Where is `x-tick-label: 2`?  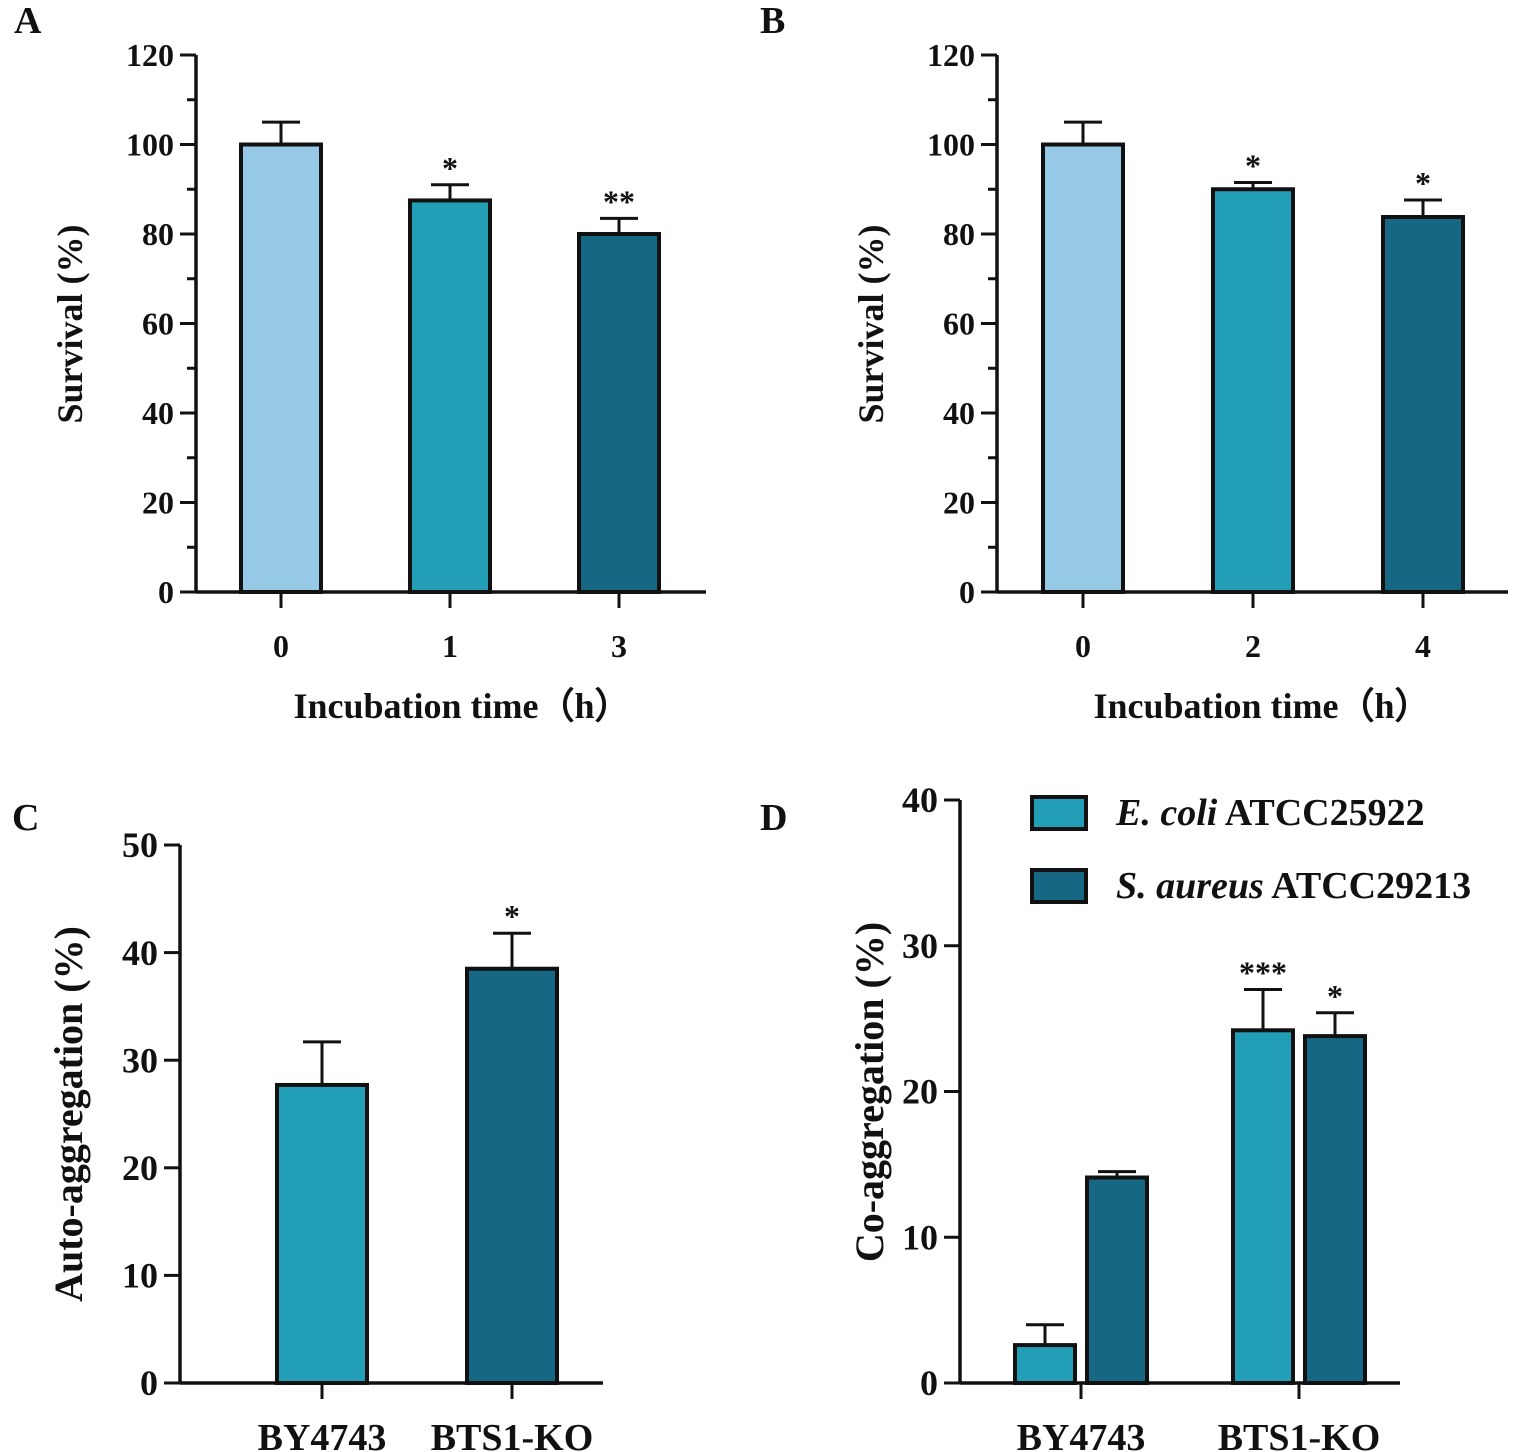
x-tick-label: 2 is located at coordinates (1253, 646).